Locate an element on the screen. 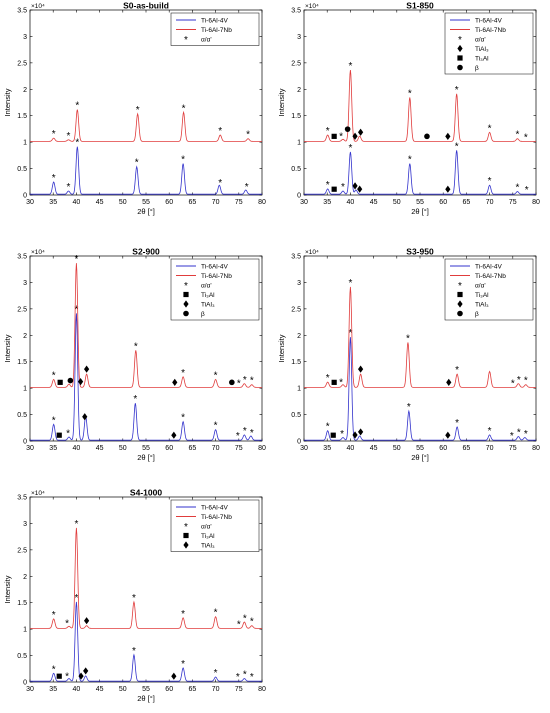 Image resolution: width=550 pixels, height=713 pixels. legend-label: β is located at coordinates (477, 68).